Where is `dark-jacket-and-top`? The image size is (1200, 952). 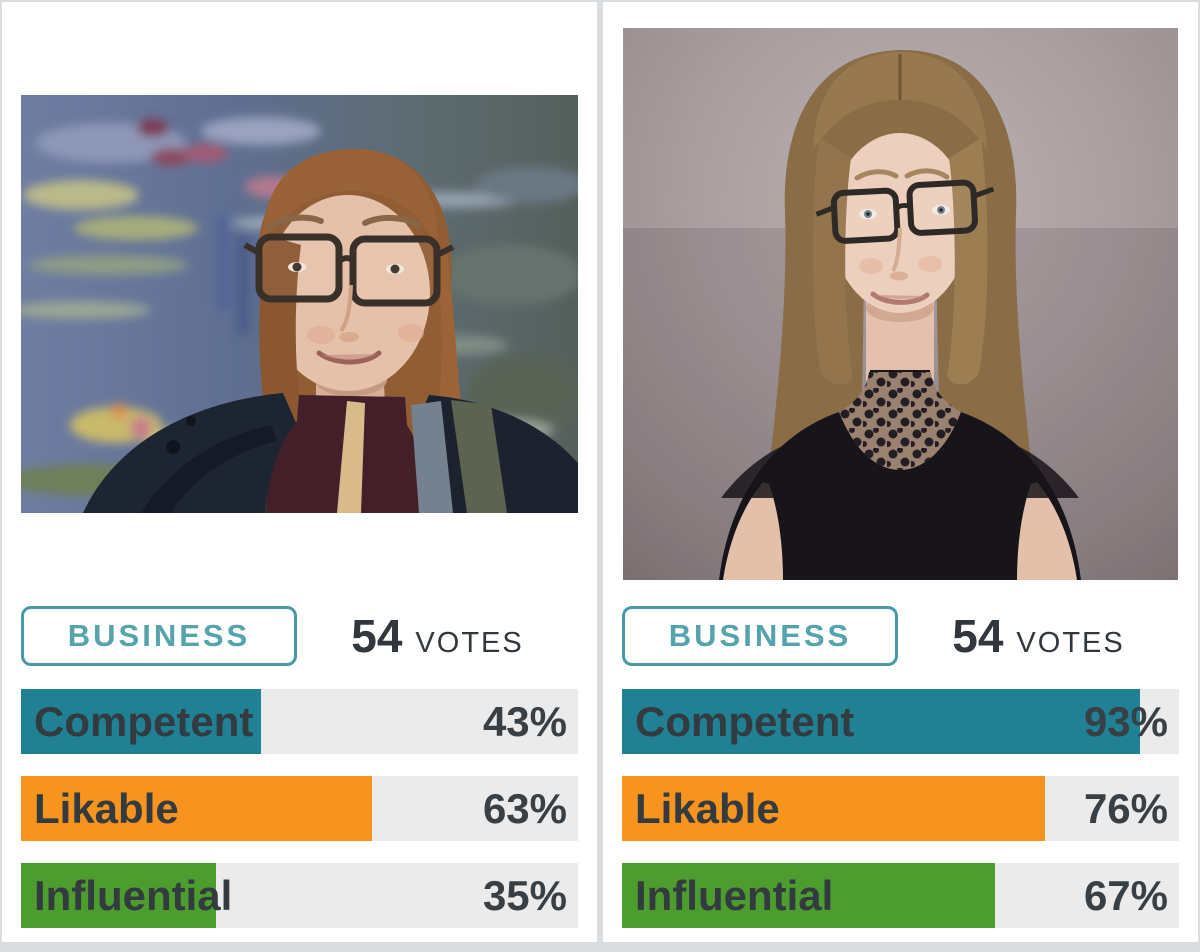
dark-jacket-and-top is located at coordinates (330, 453).